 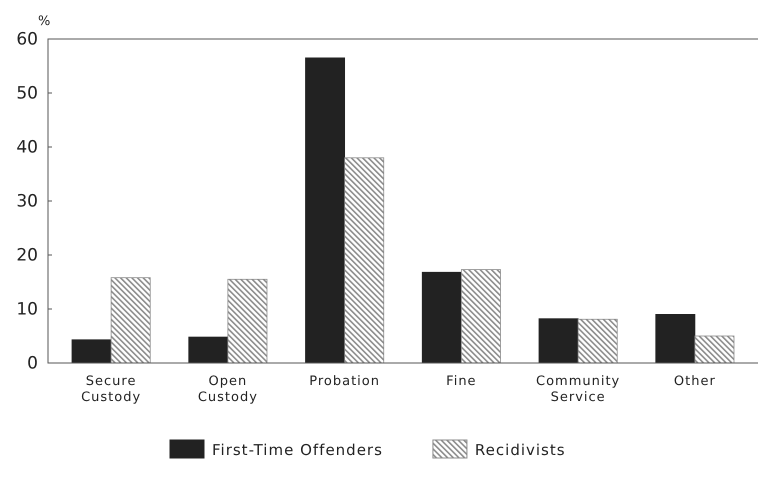 I want to click on x-tick-label: Fine, so click(x=461, y=381).